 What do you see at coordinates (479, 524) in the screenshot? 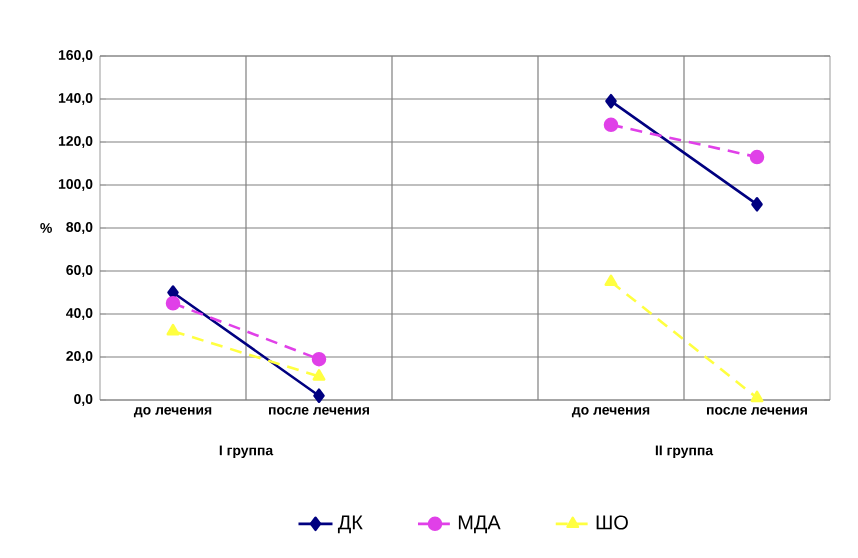
I see `legend-label: МДА` at bounding box center [479, 524].